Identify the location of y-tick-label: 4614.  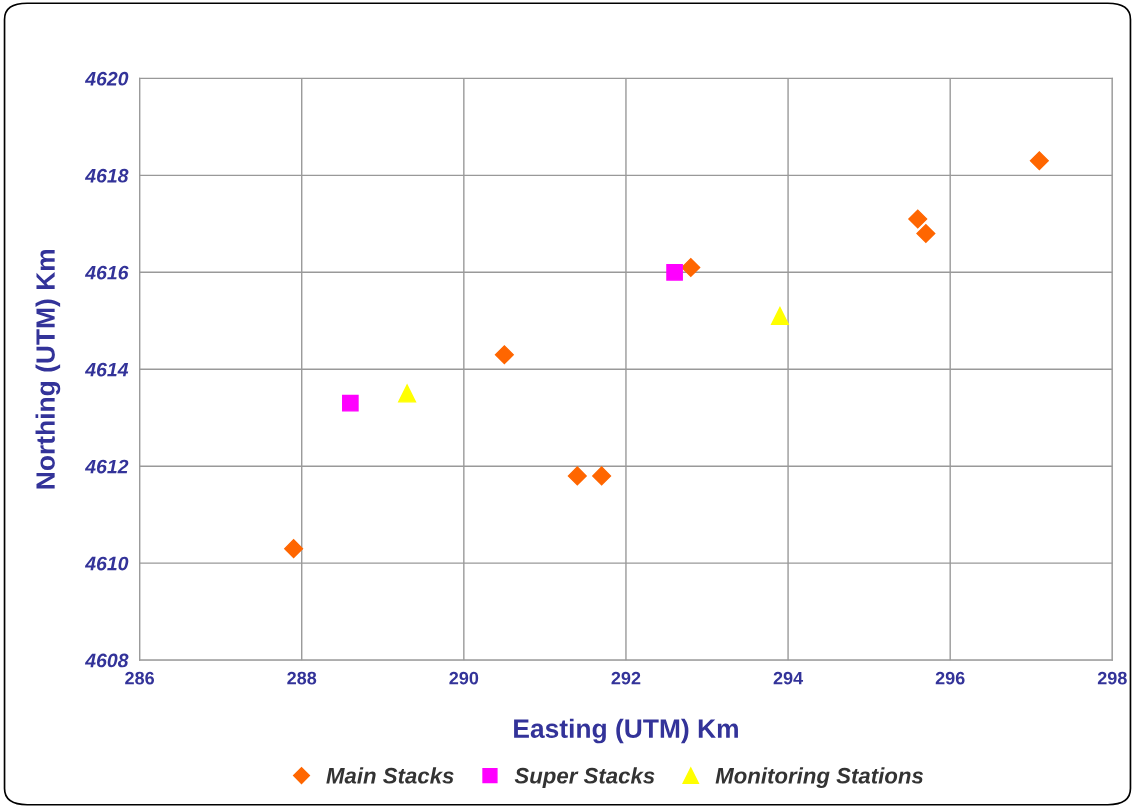
(106, 369).